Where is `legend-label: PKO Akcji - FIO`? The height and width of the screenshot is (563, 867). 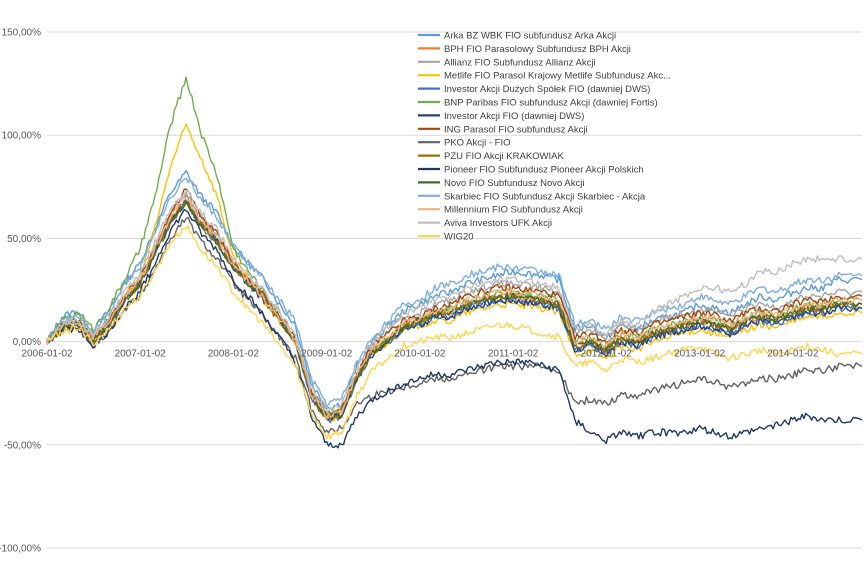 legend-label: PKO Akcji - FIO is located at coordinates (477, 143).